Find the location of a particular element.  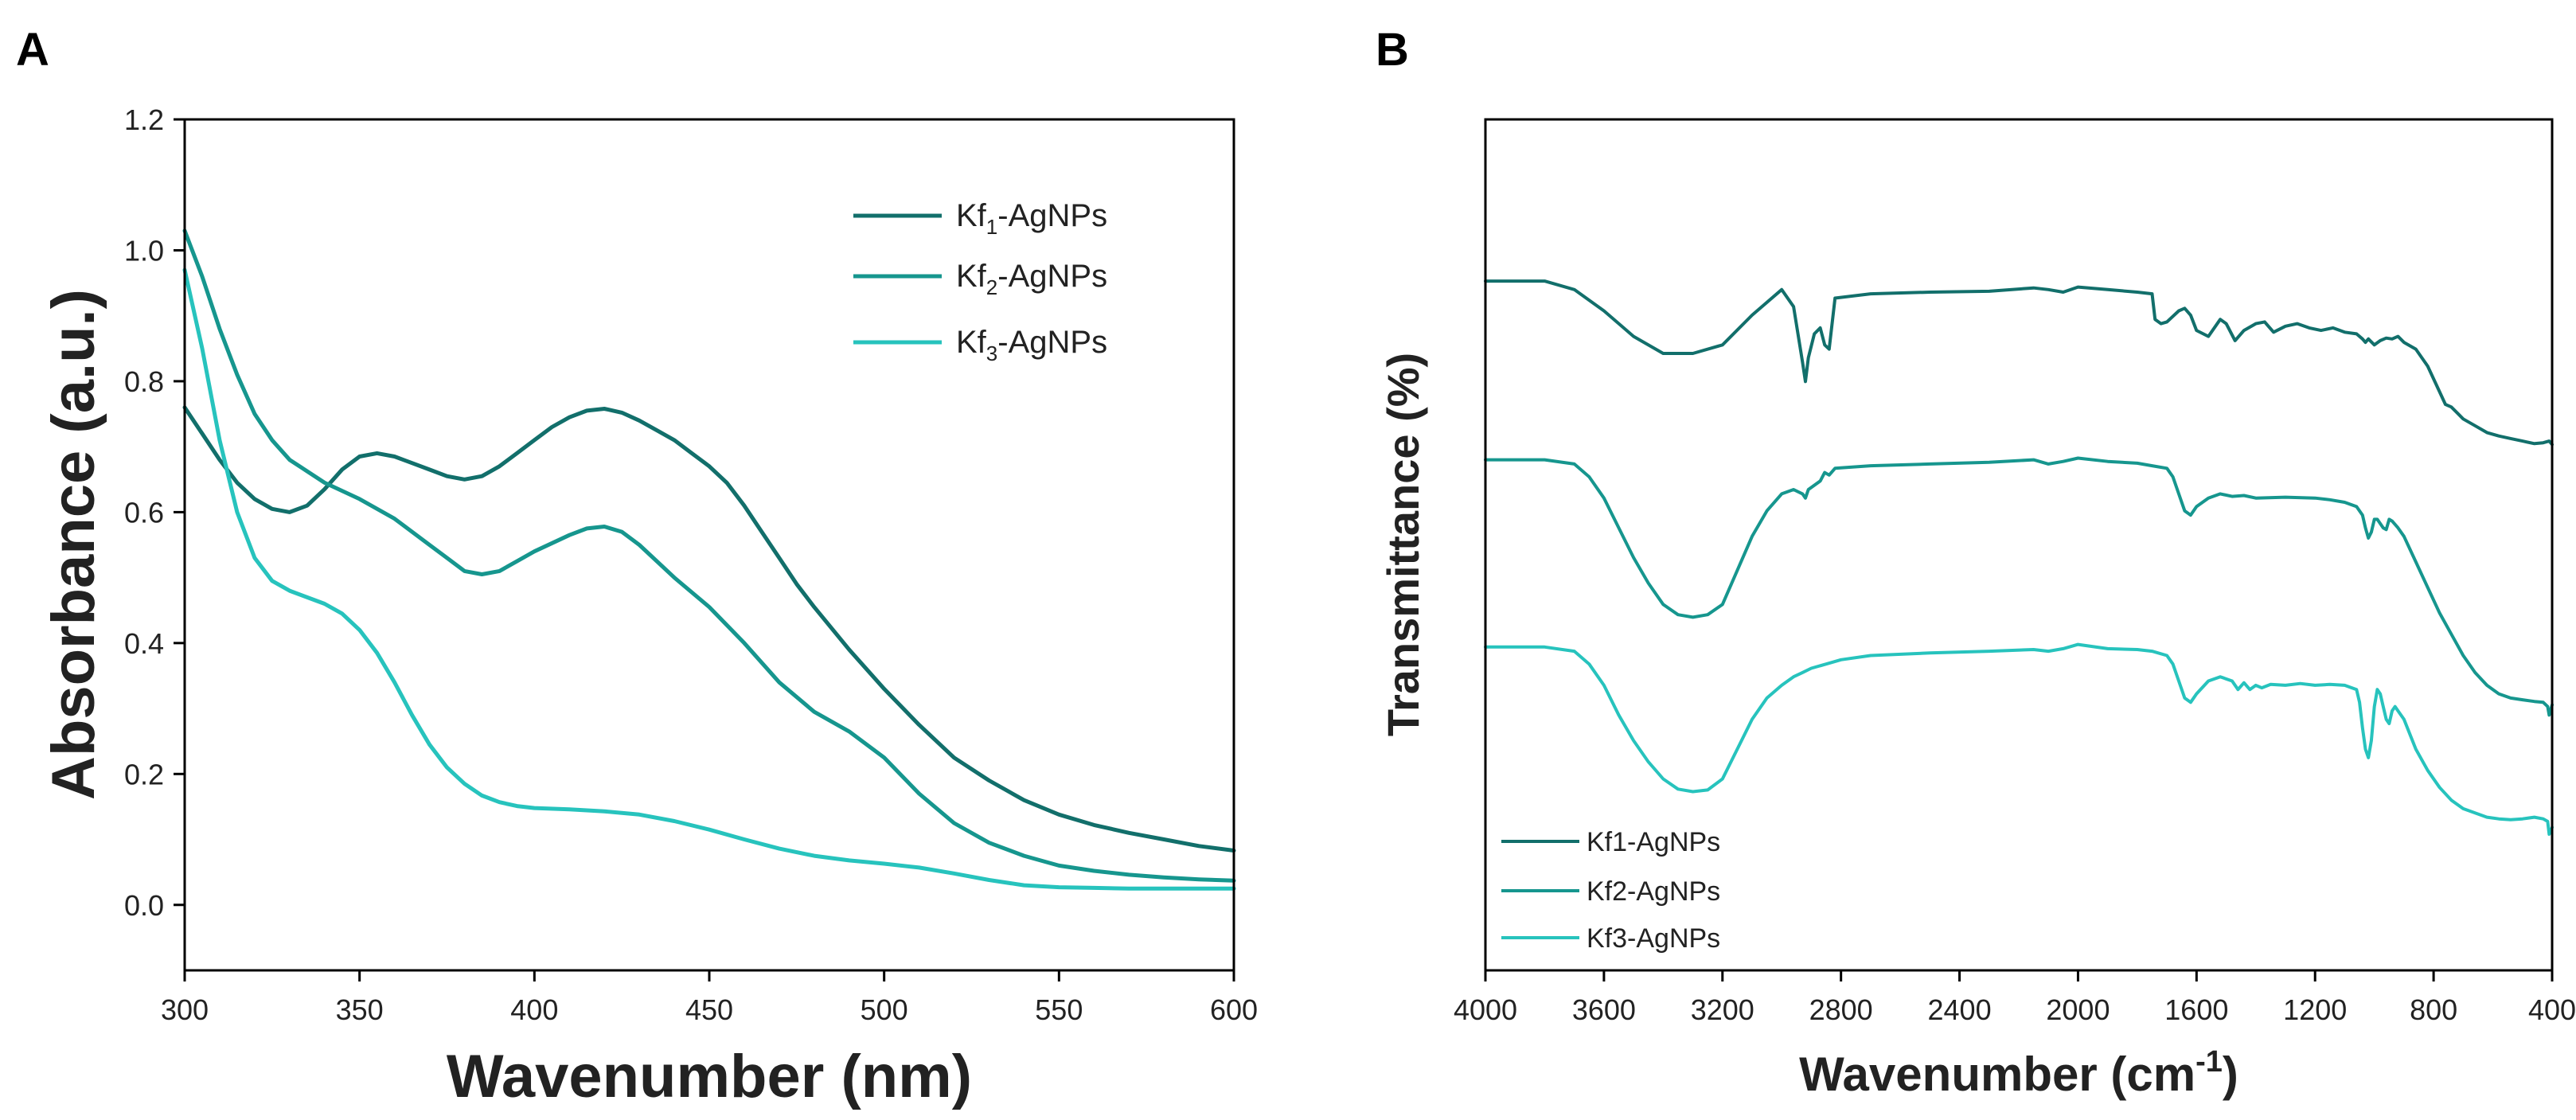

x-tick-label-b: 2000 is located at coordinates (2078, 1010).